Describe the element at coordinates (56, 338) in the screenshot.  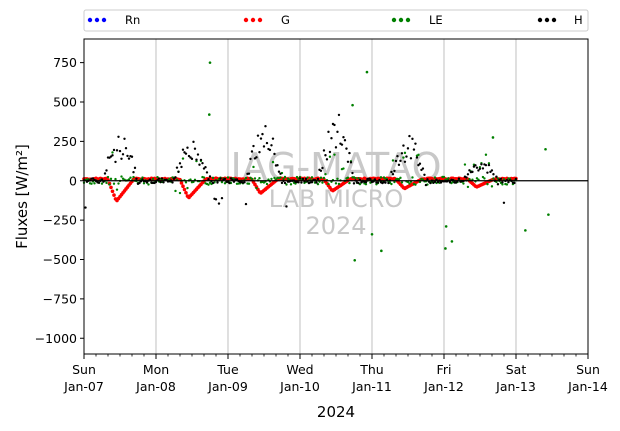
I see `y-tick-label-0: −1000` at that location.